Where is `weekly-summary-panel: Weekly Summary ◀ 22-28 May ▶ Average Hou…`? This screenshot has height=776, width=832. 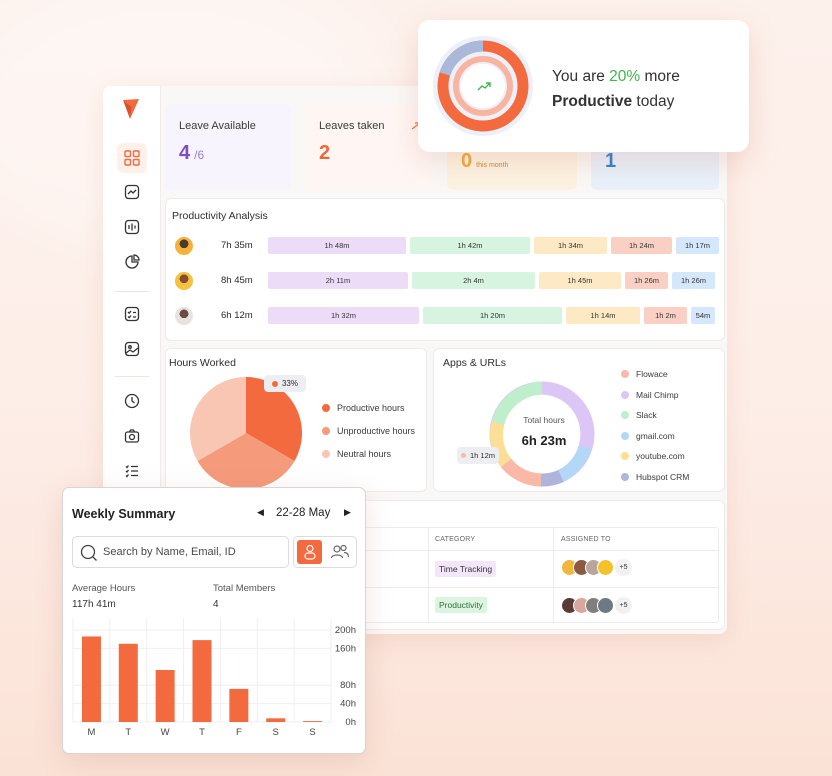 weekly-summary-panel: Weekly Summary ◀ 22-28 May ▶ Average Hou… is located at coordinates (214, 620).